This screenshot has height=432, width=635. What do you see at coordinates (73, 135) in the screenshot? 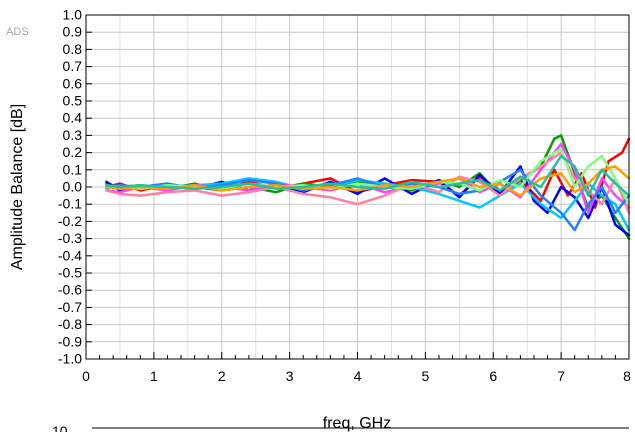
I see `y-tick-label: 0.3` at bounding box center [73, 135].